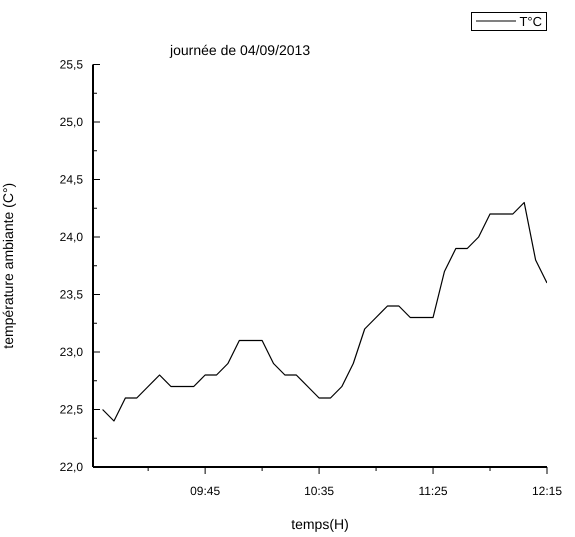  I want to click on y-tick-label: 24,5, so click(72, 179).